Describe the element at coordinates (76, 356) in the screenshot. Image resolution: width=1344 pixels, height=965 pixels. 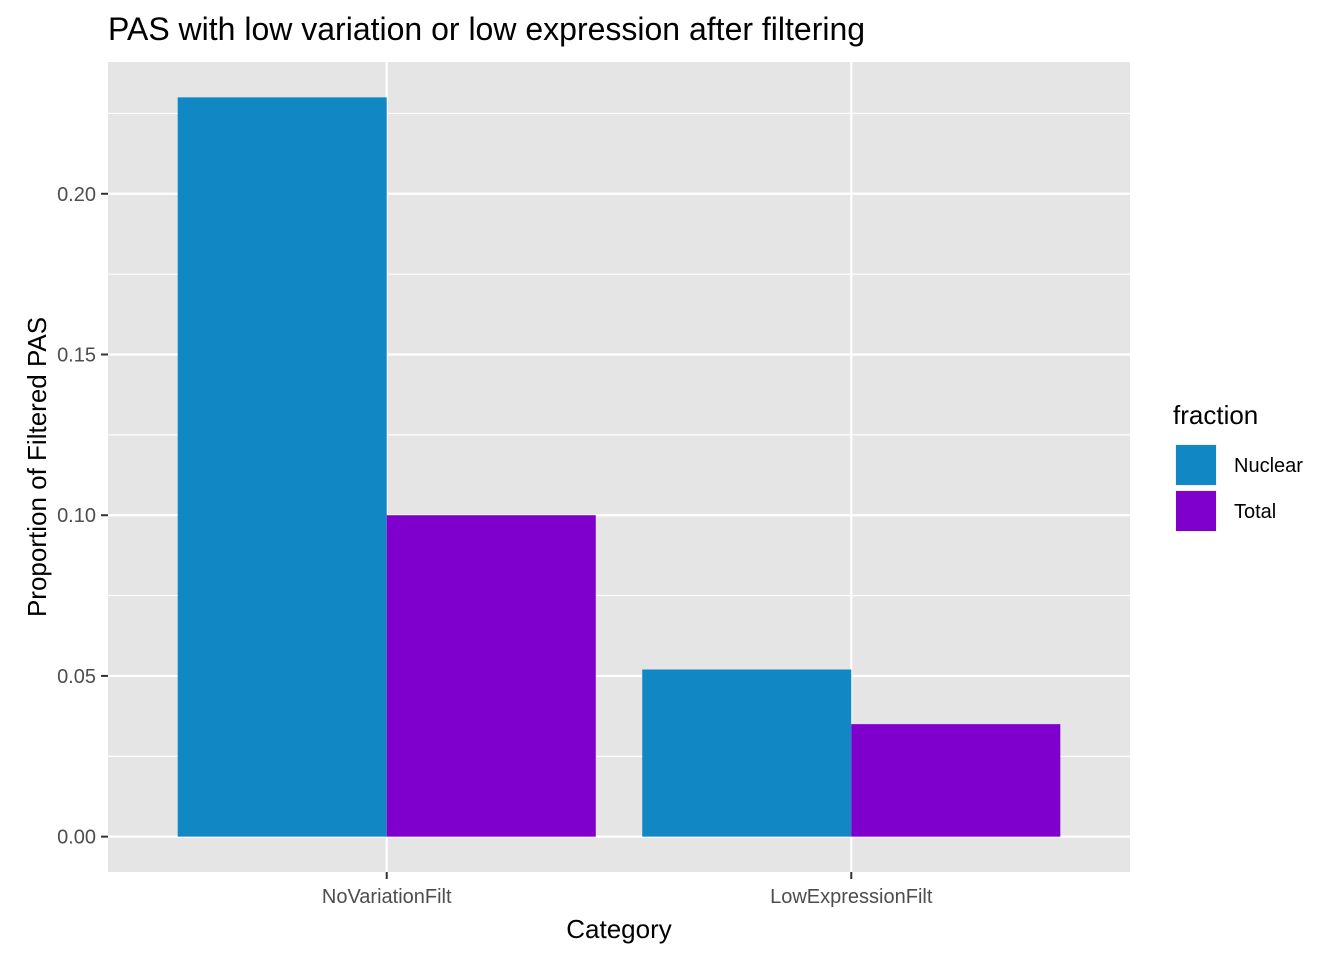
I see `y-tick-label: 0.15` at that location.